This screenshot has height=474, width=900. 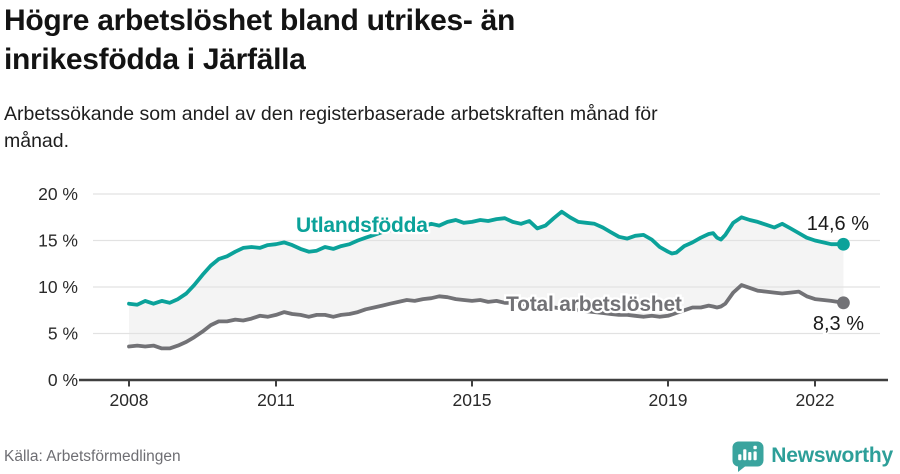 I want to click on chart-title-line-1: Högre arbetslöshet bland utrikes- än, so click(x=259, y=20).